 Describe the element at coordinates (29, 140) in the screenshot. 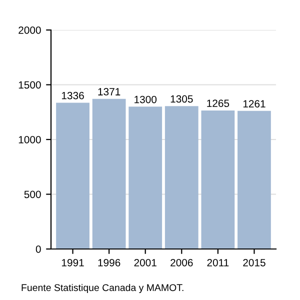

I see `y-tick-label: 1000` at that location.